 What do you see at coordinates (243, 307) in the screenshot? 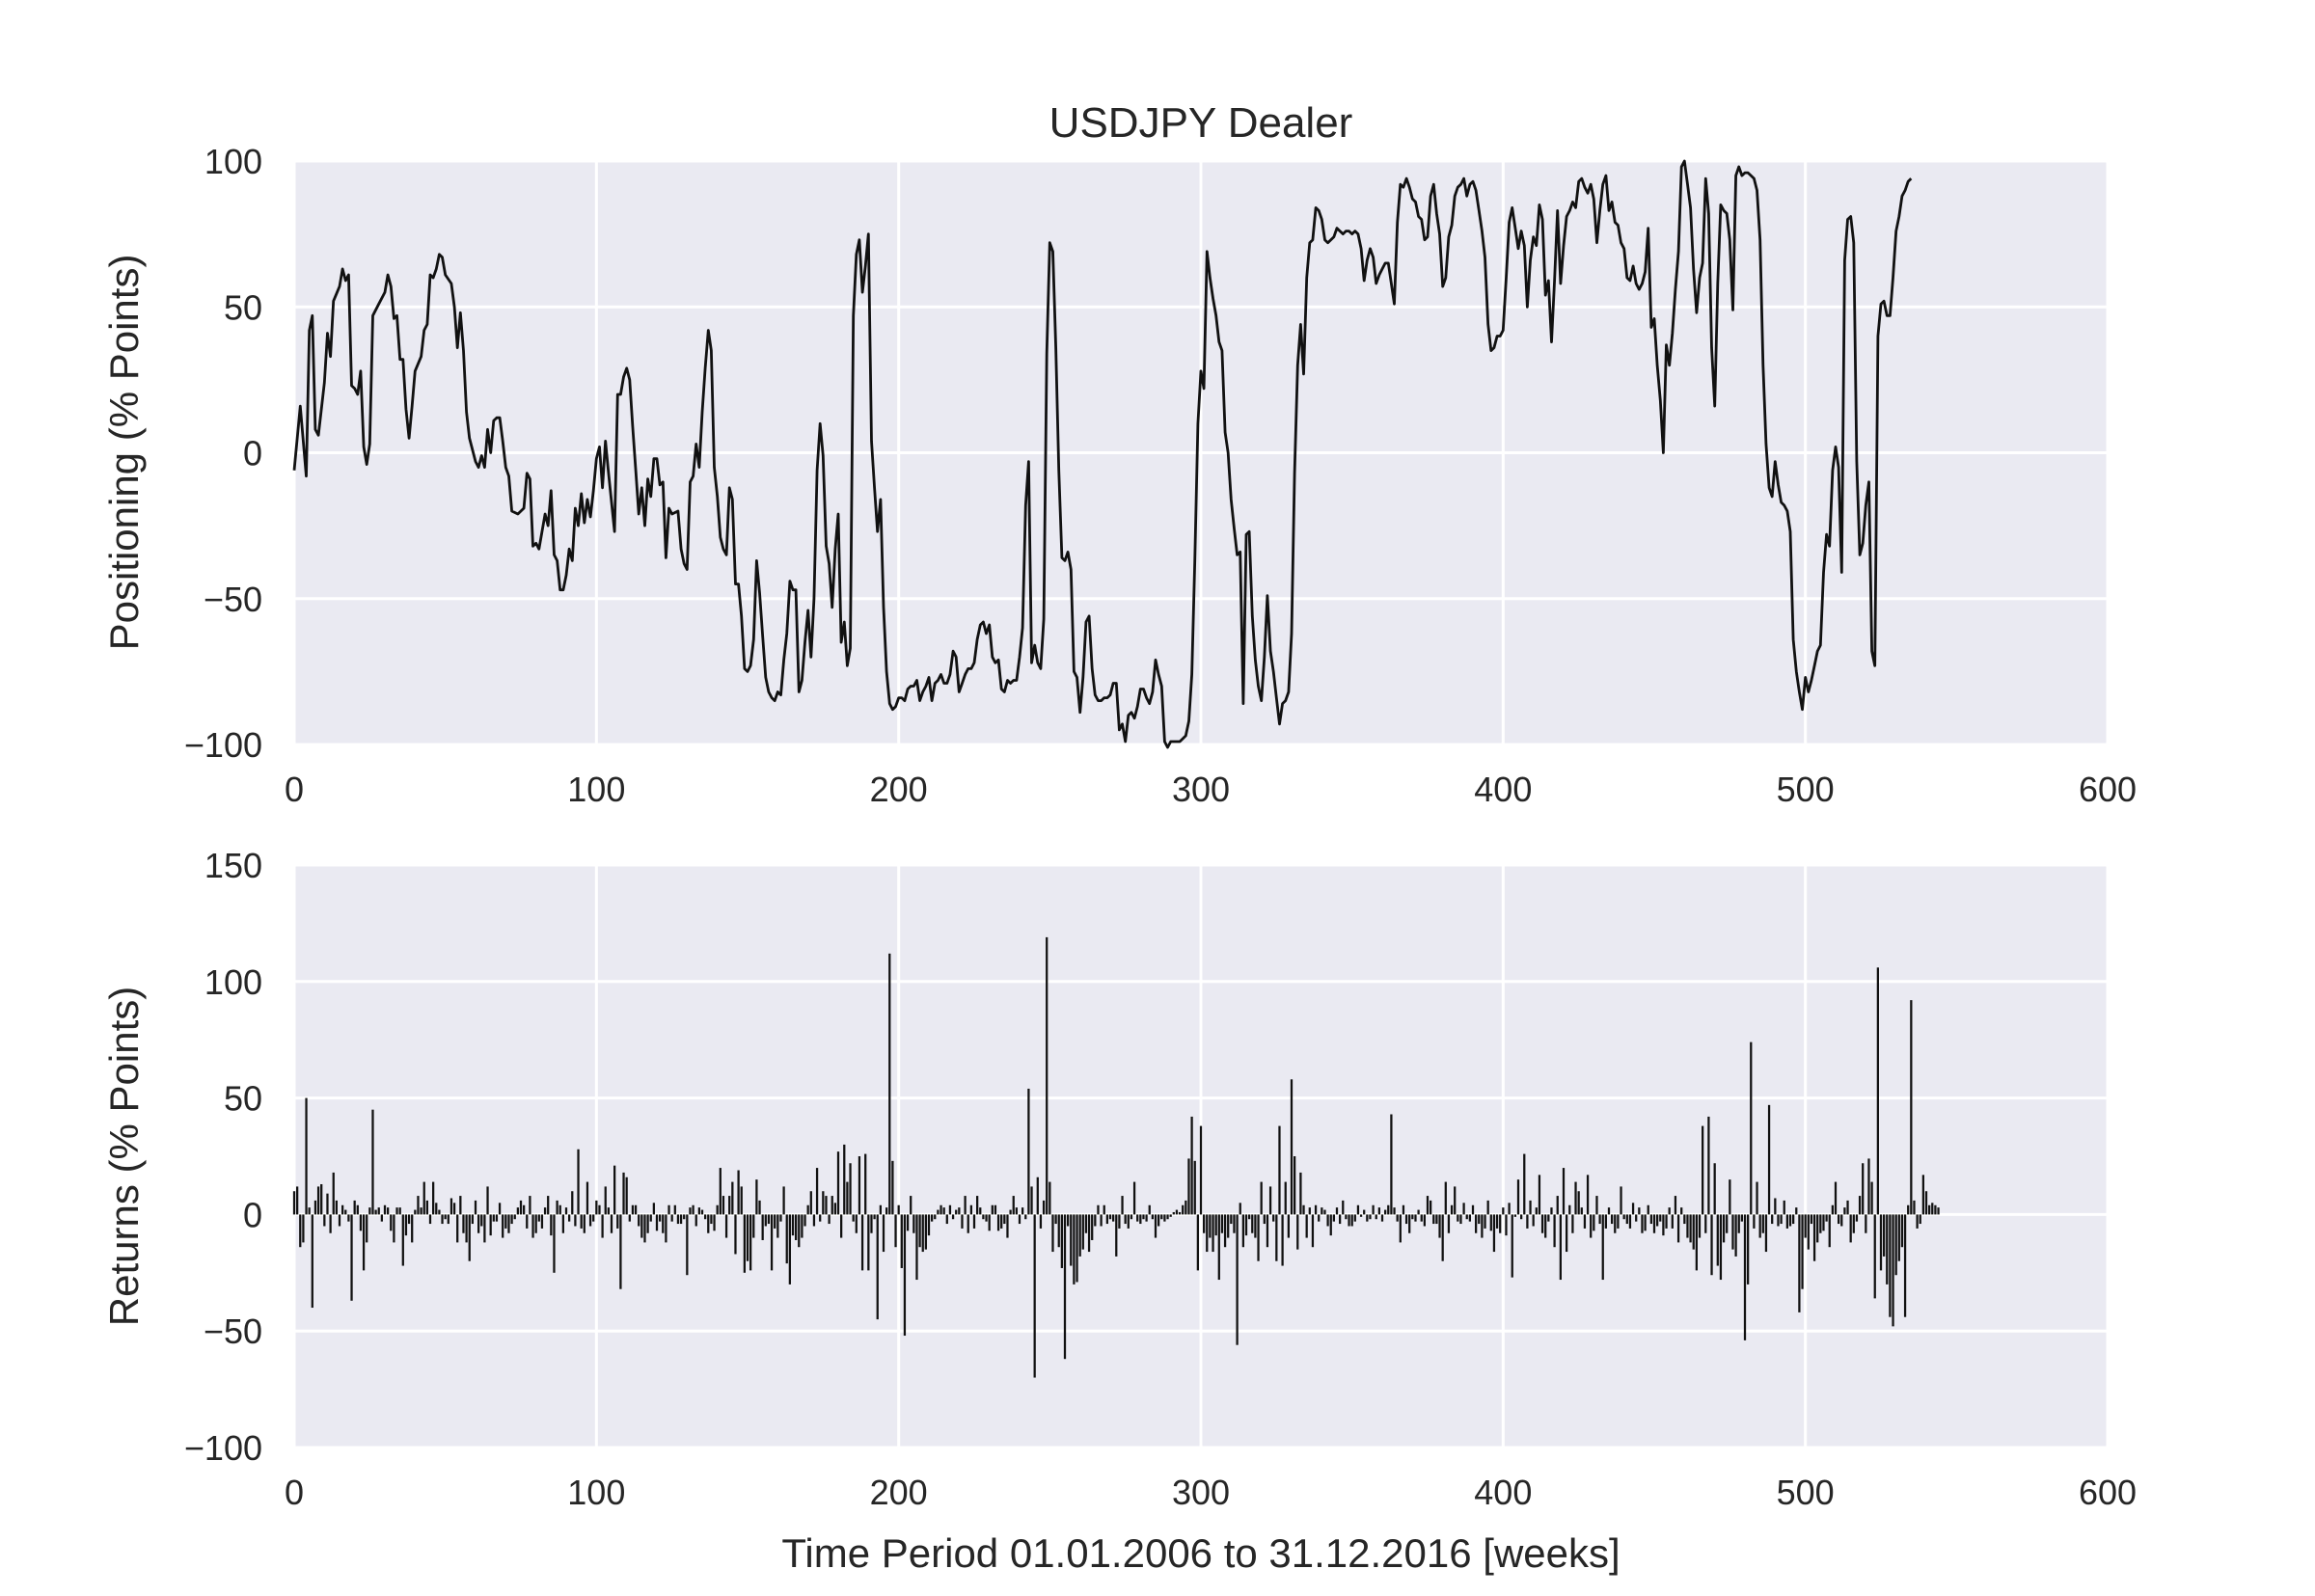
I see `positioning-y-tick-label: 50` at bounding box center [243, 307].